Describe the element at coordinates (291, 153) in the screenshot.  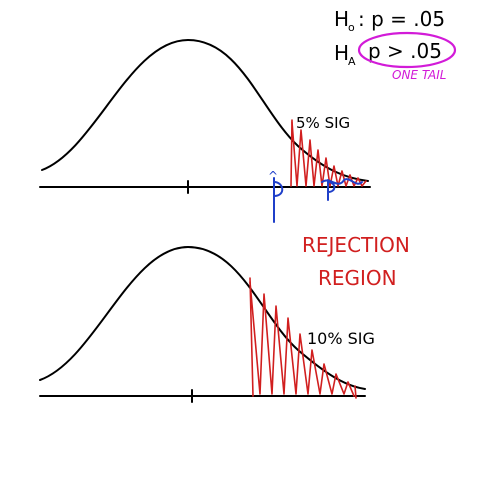
I see `top-critical-line` at that location.